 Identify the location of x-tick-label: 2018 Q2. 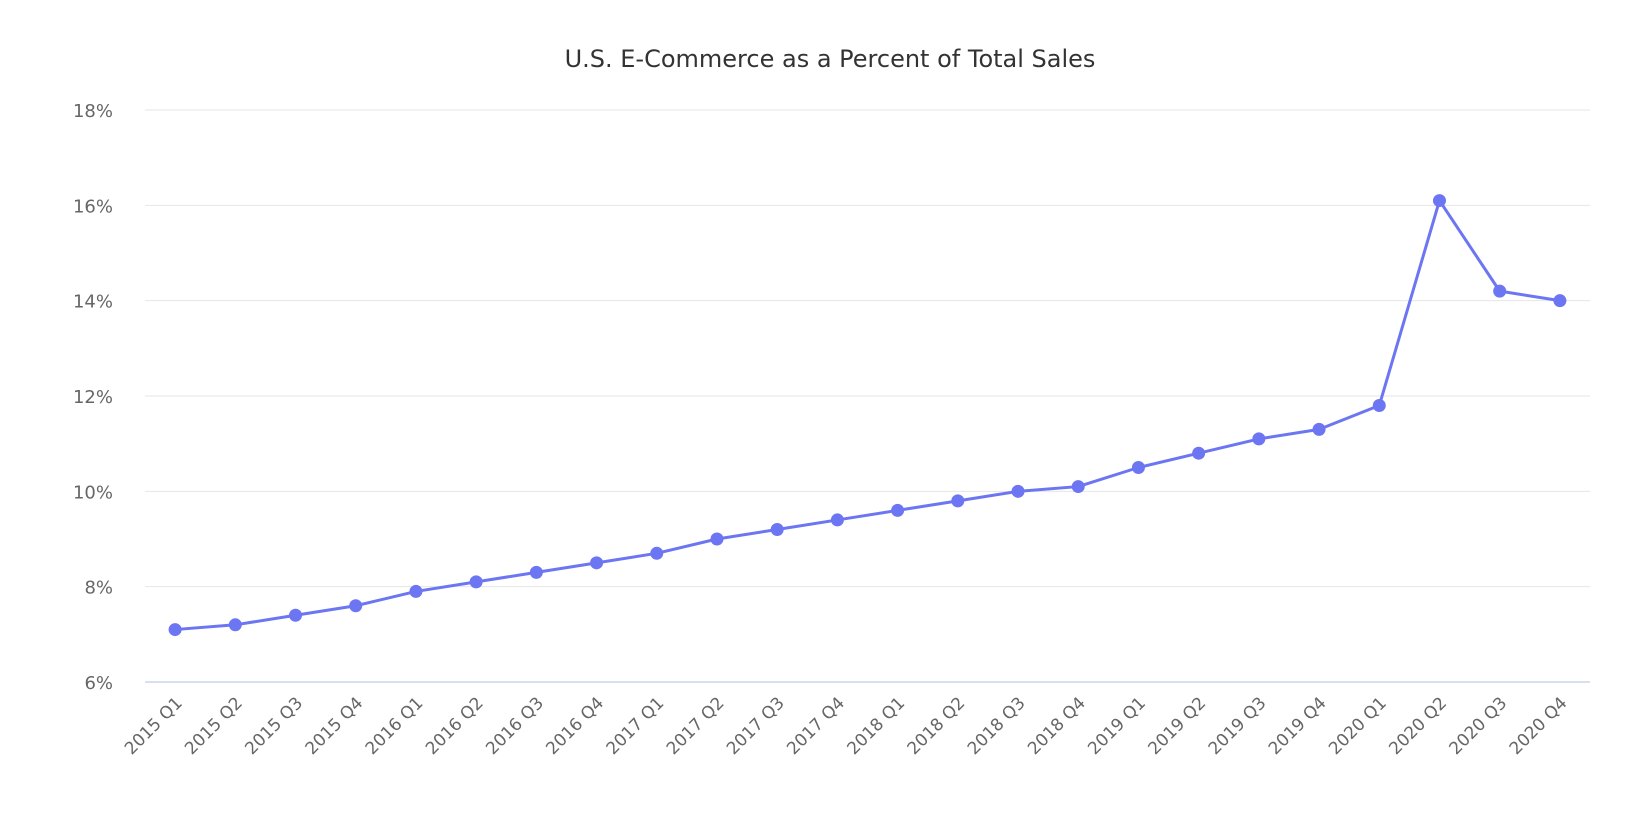
(937, 726).